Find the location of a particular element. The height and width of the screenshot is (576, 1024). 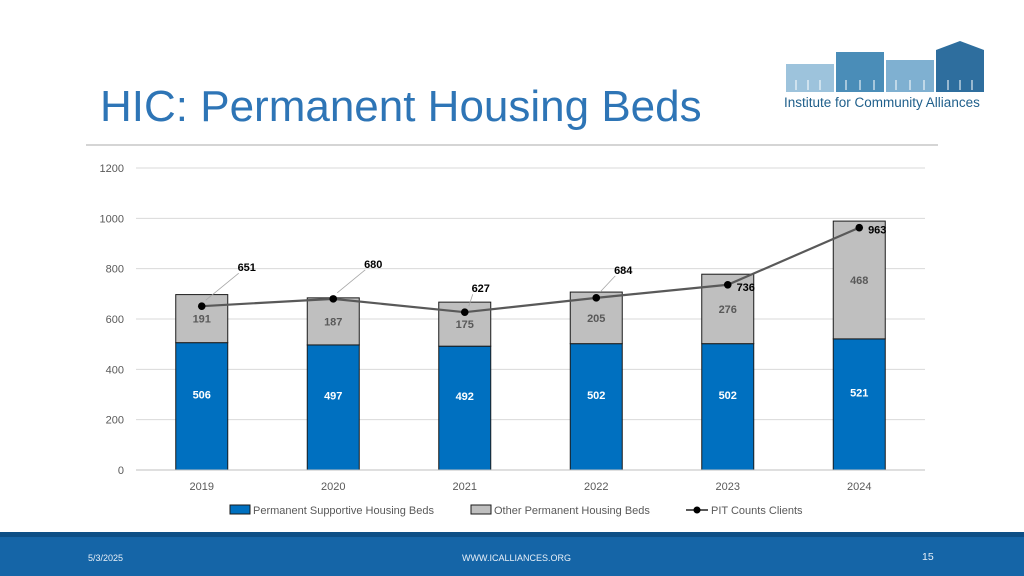

x-tick-label: 2024 is located at coordinates (859, 487).